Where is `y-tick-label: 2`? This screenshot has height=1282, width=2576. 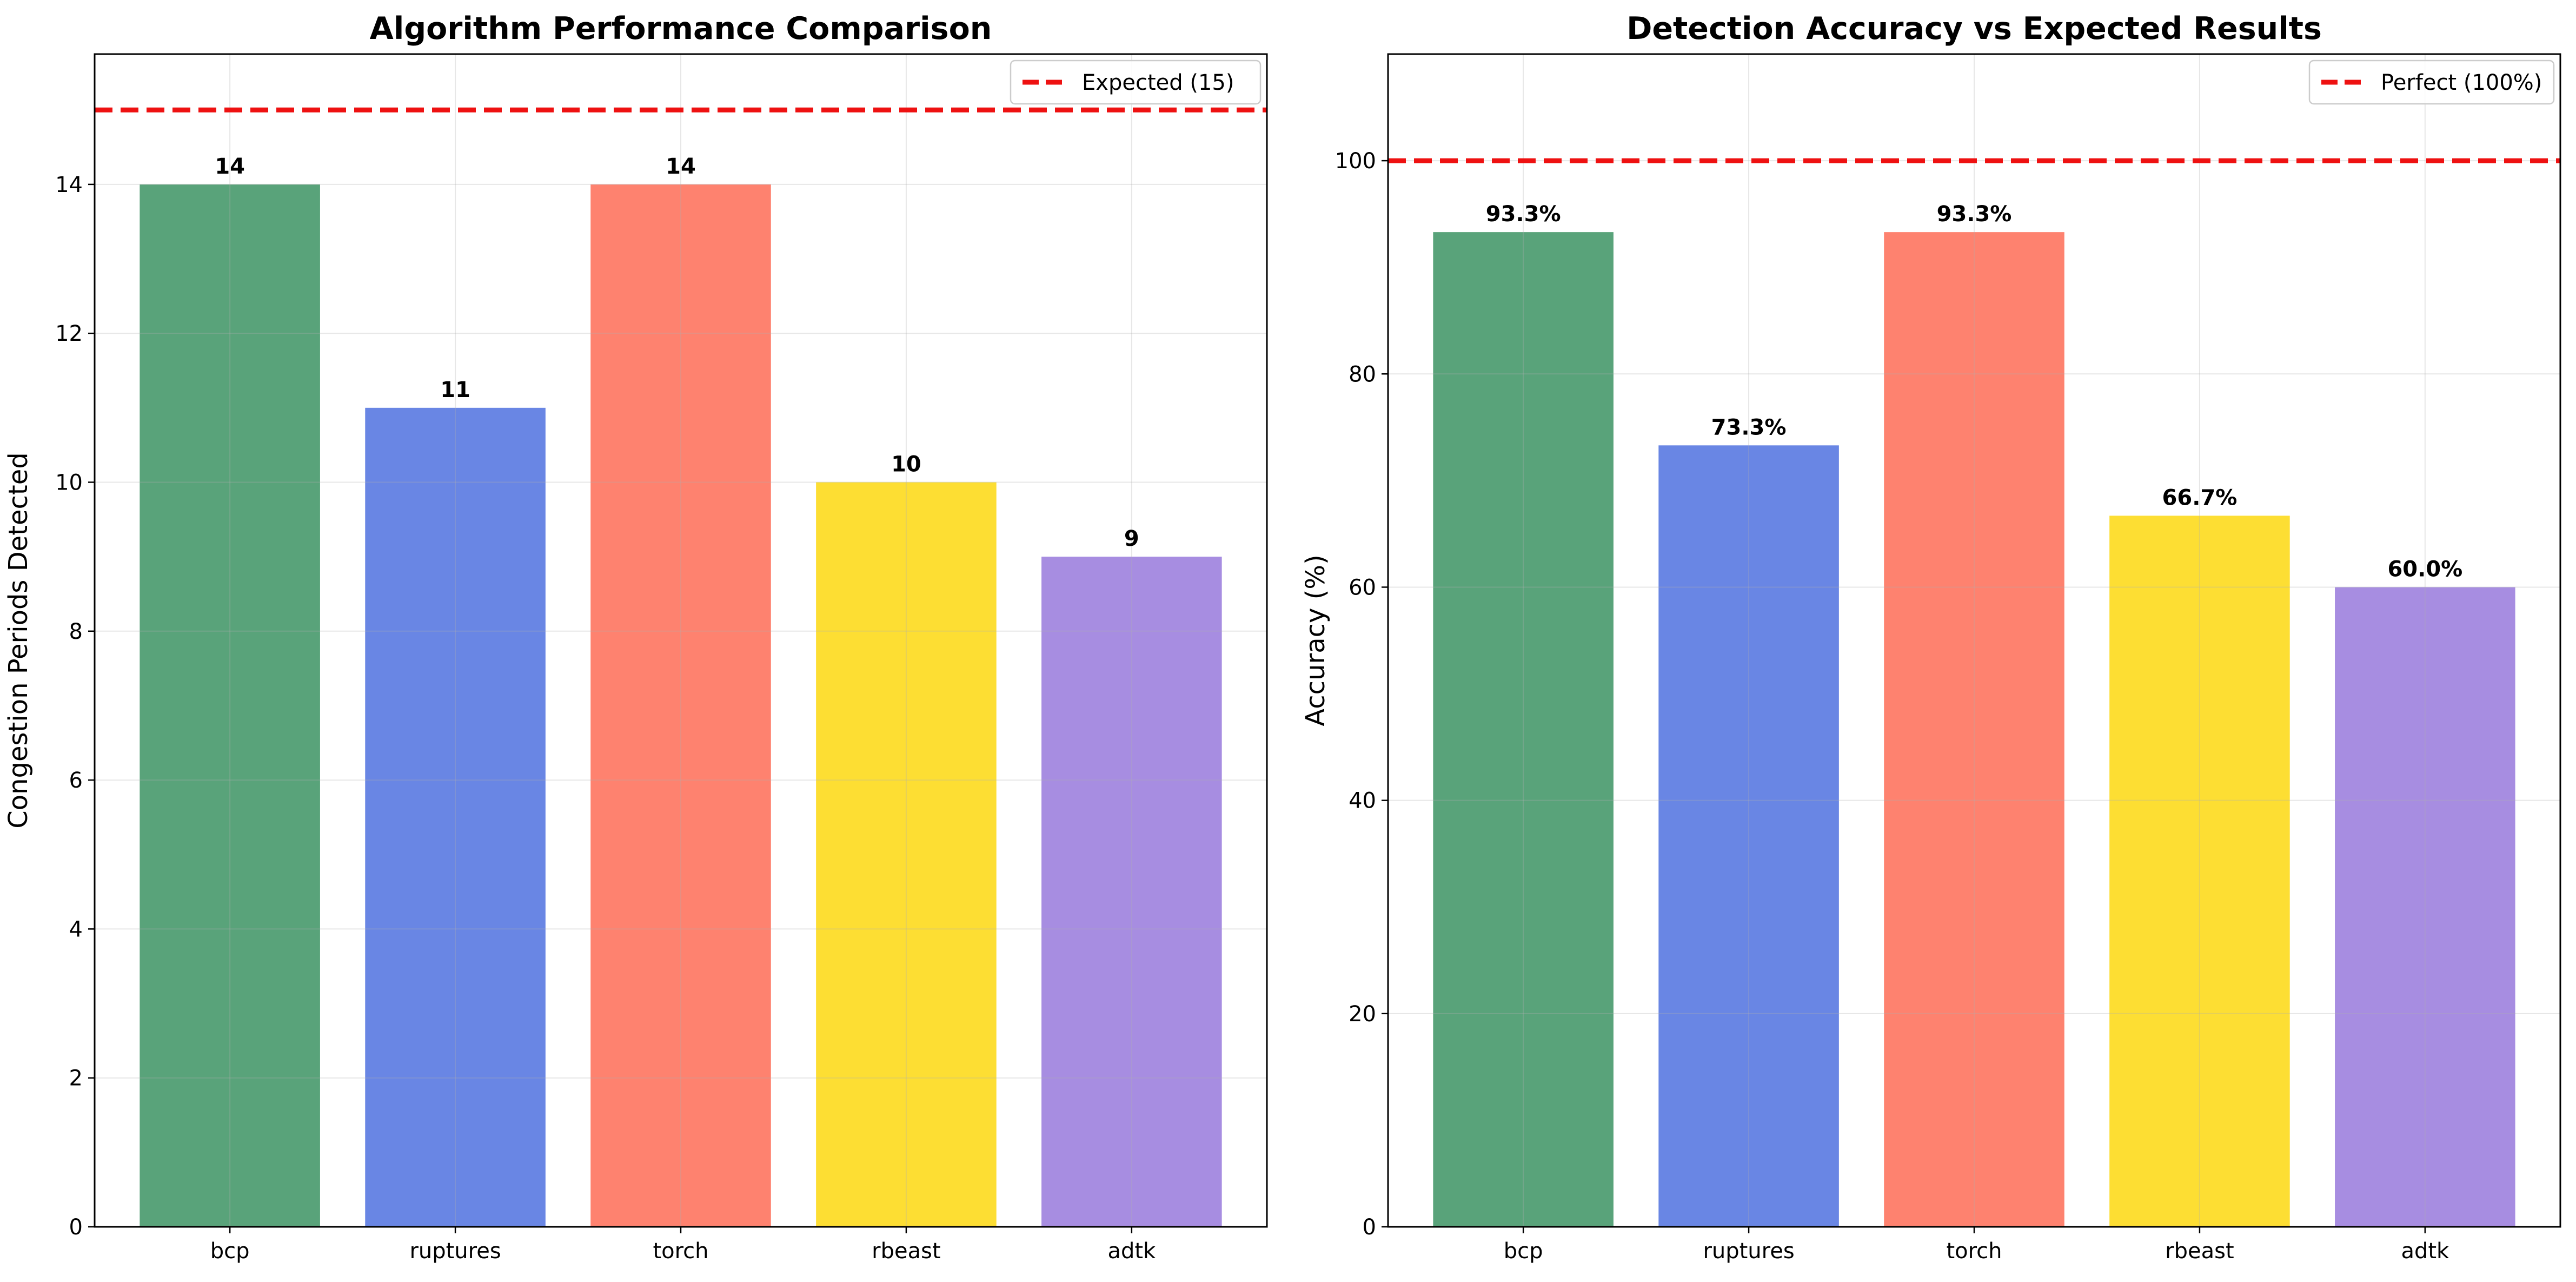
y-tick-label: 2 is located at coordinates (76, 1078).